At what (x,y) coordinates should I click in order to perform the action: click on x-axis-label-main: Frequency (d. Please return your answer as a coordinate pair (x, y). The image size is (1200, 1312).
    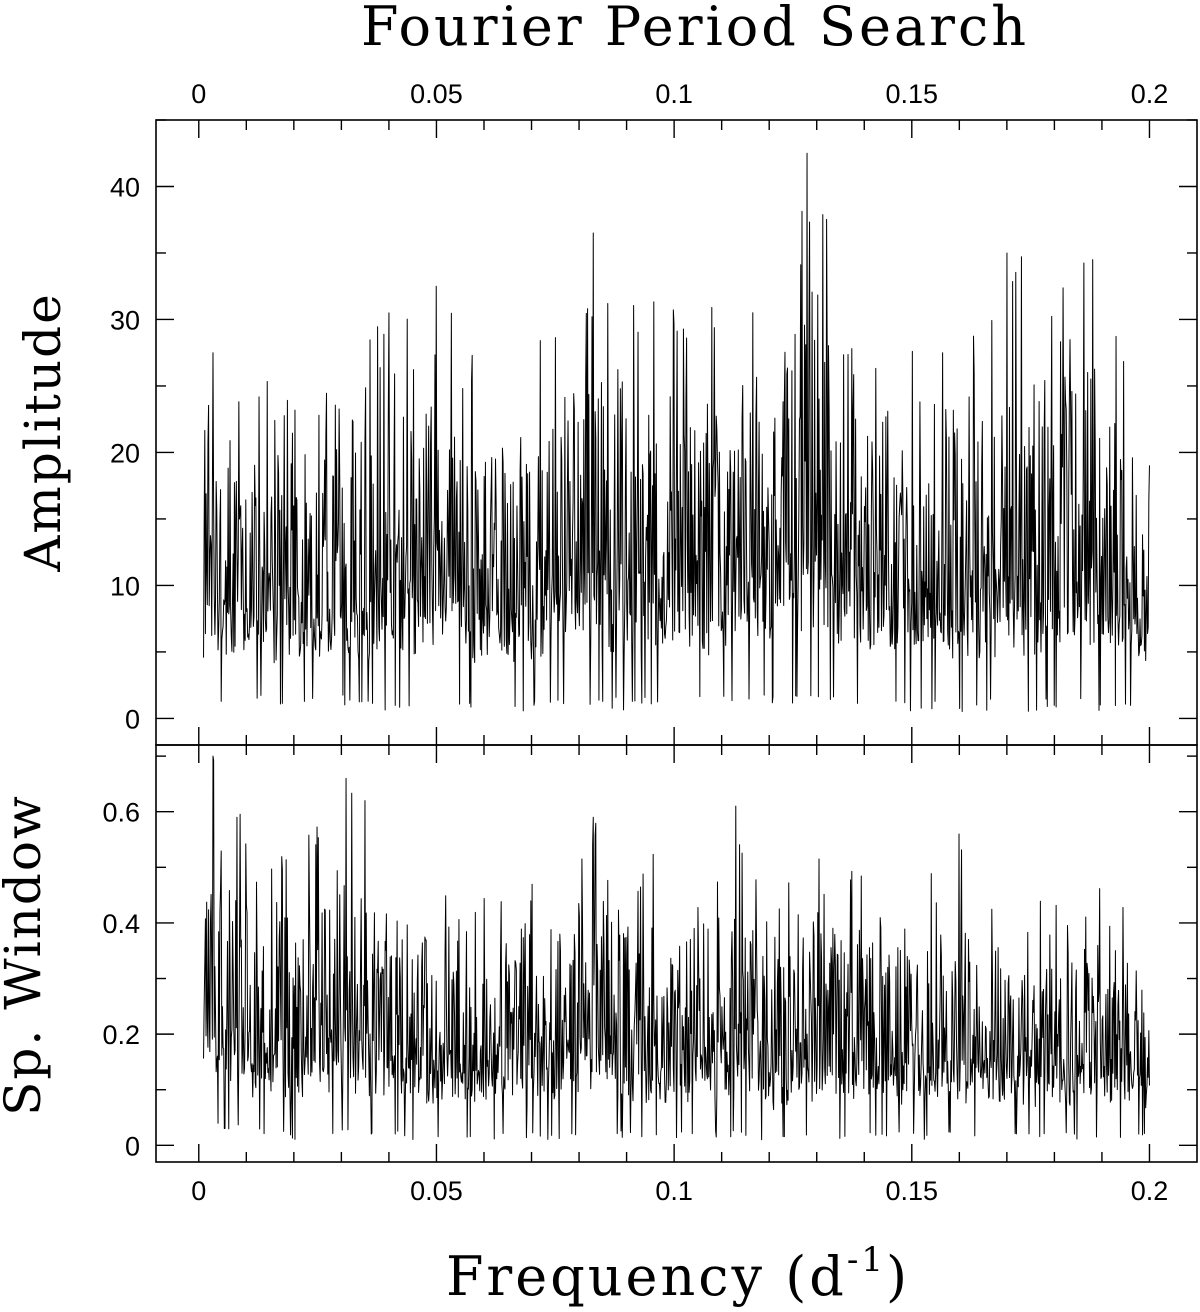
    Looking at the image, I should click on (646, 1276).